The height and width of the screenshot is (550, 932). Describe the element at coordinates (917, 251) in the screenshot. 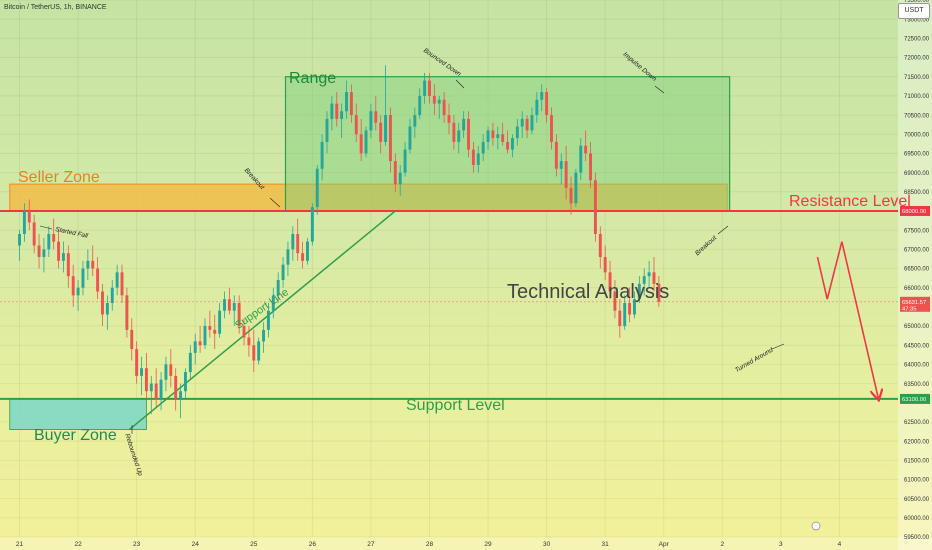

I see `y-tick-label: 67000.00` at that location.